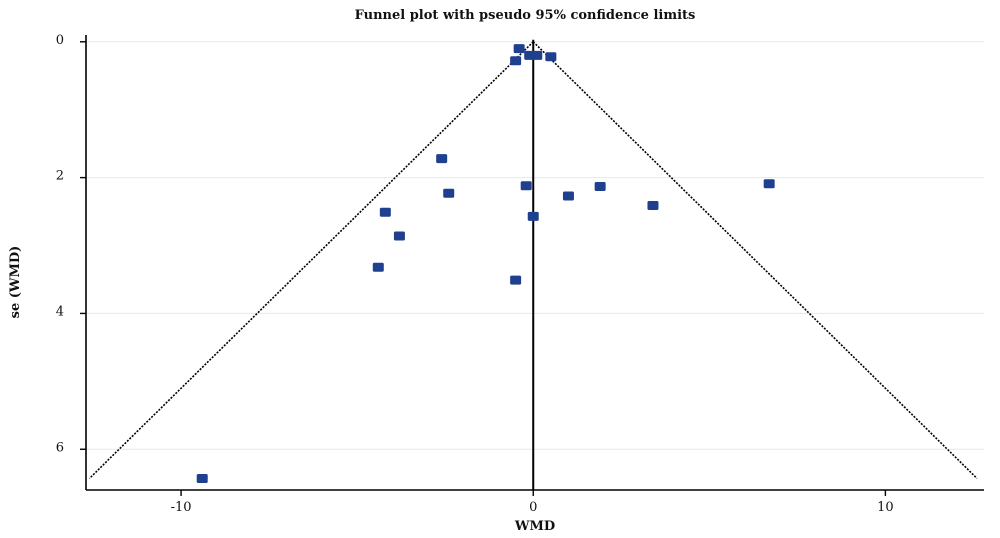 The image size is (1000, 538). Describe the element at coordinates (181, 507) in the screenshot. I see `x-tick-label: -10` at that location.